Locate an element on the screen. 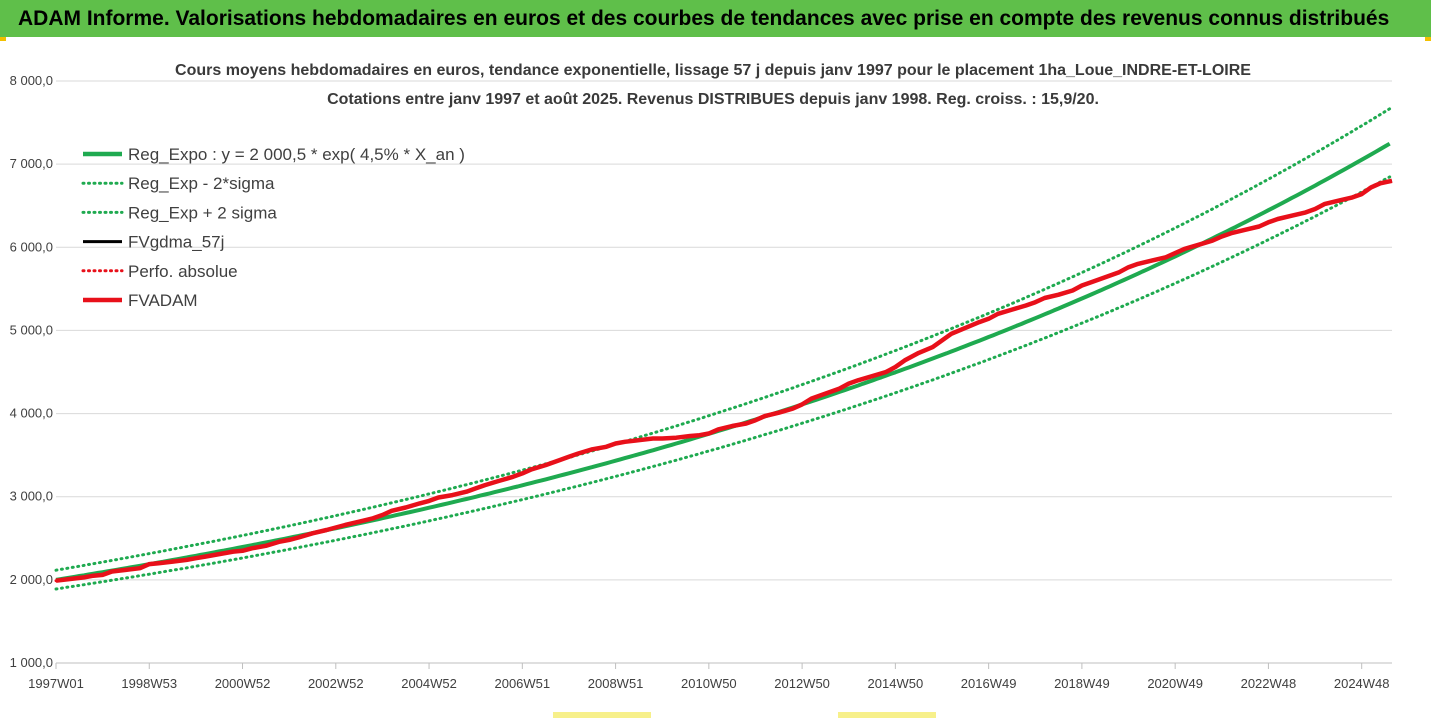 The width and height of the screenshot is (1431, 718). legend-label: FVADAM is located at coordinates (163, 300).